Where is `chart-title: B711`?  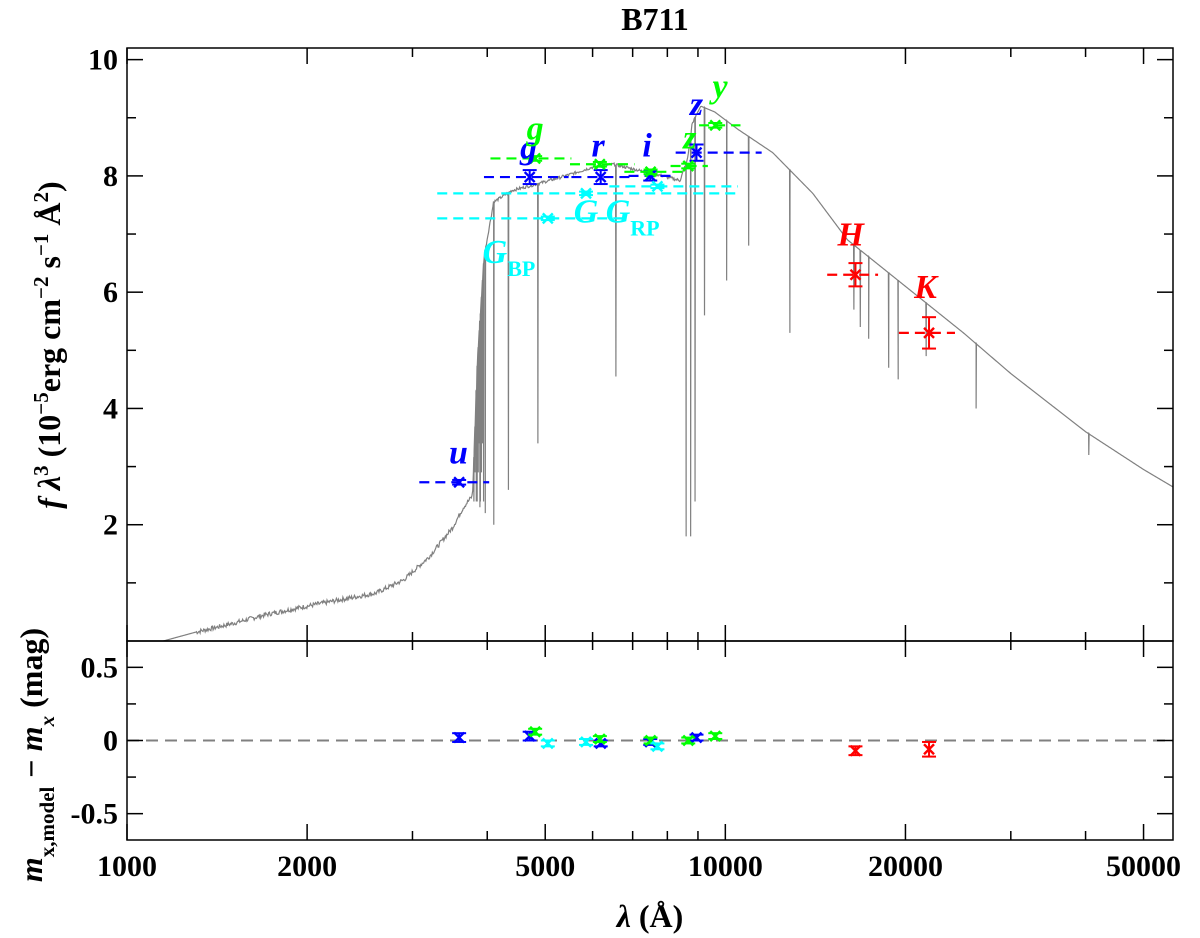 chart-title: B711 is located at coordinates (655, 19).